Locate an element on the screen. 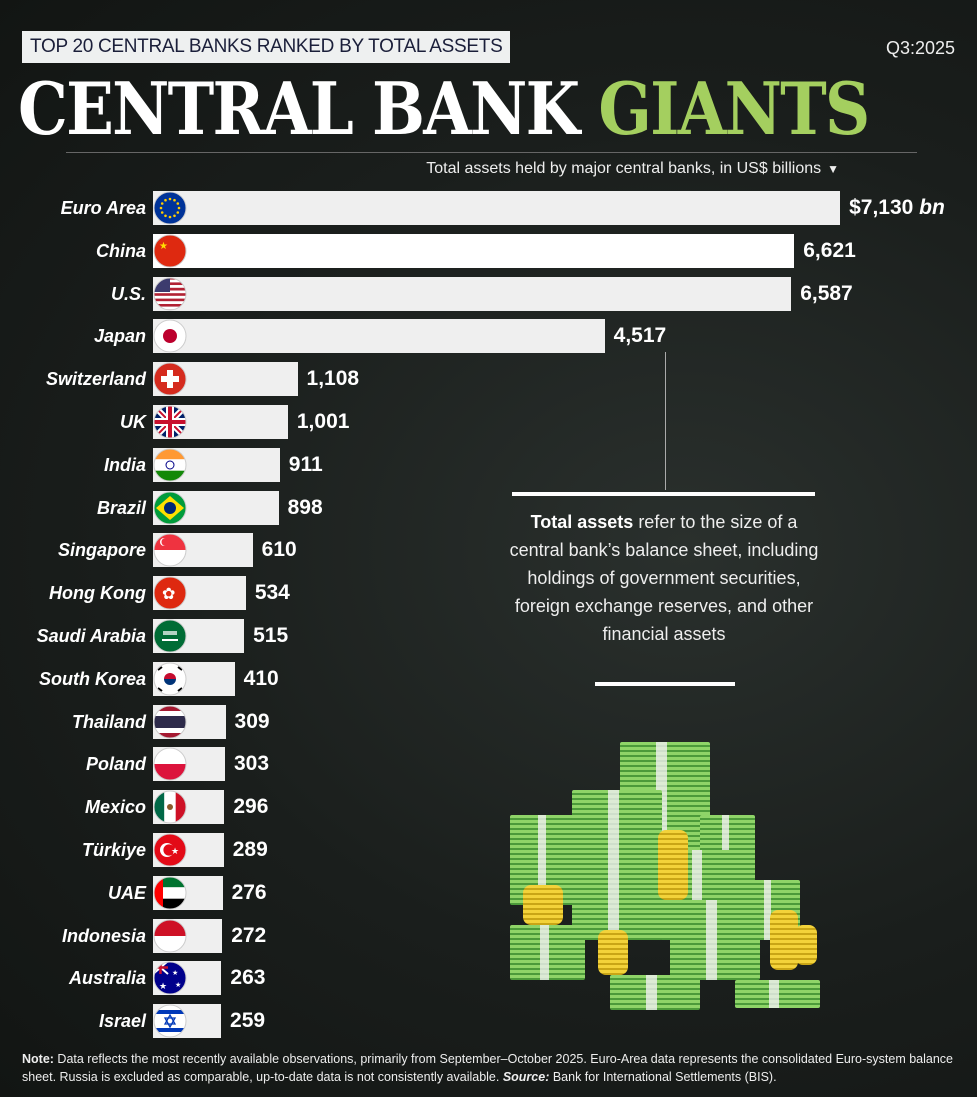  flag-ae-icon is located at coordinates (170, 893).